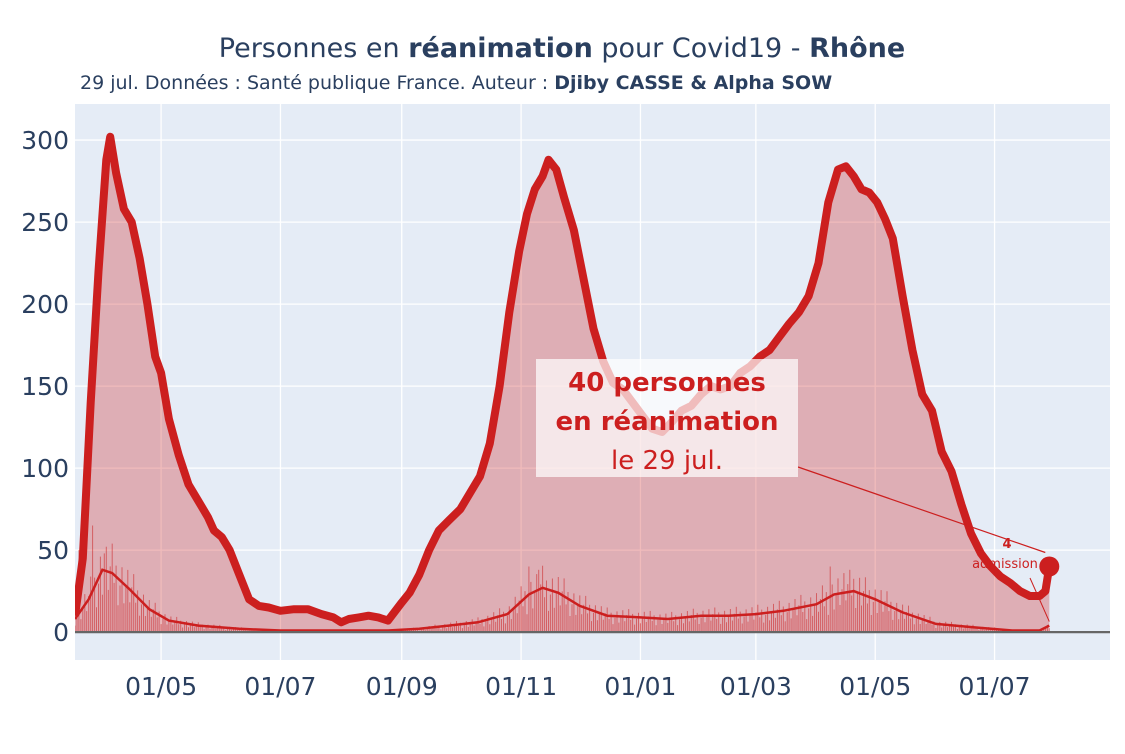  Describe the element at coordinates (402, 686) in the screenshot. I see `x-tick-label: 01/09` at that location.